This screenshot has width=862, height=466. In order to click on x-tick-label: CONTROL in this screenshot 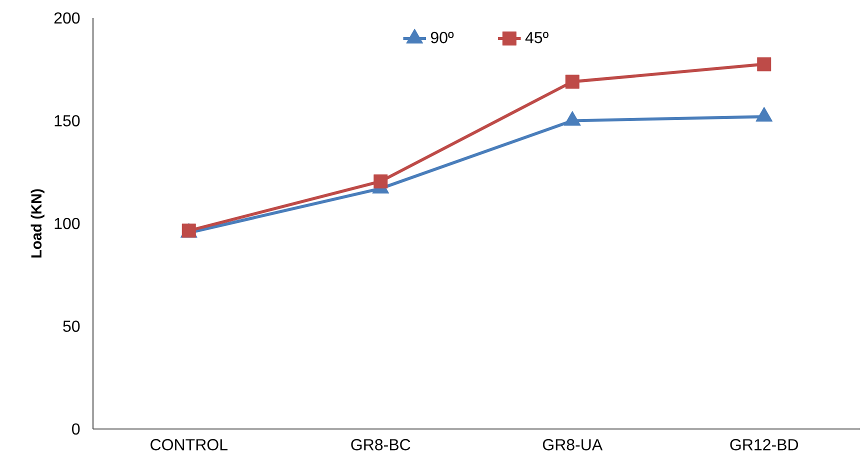, I will do `click(189, 444)`.